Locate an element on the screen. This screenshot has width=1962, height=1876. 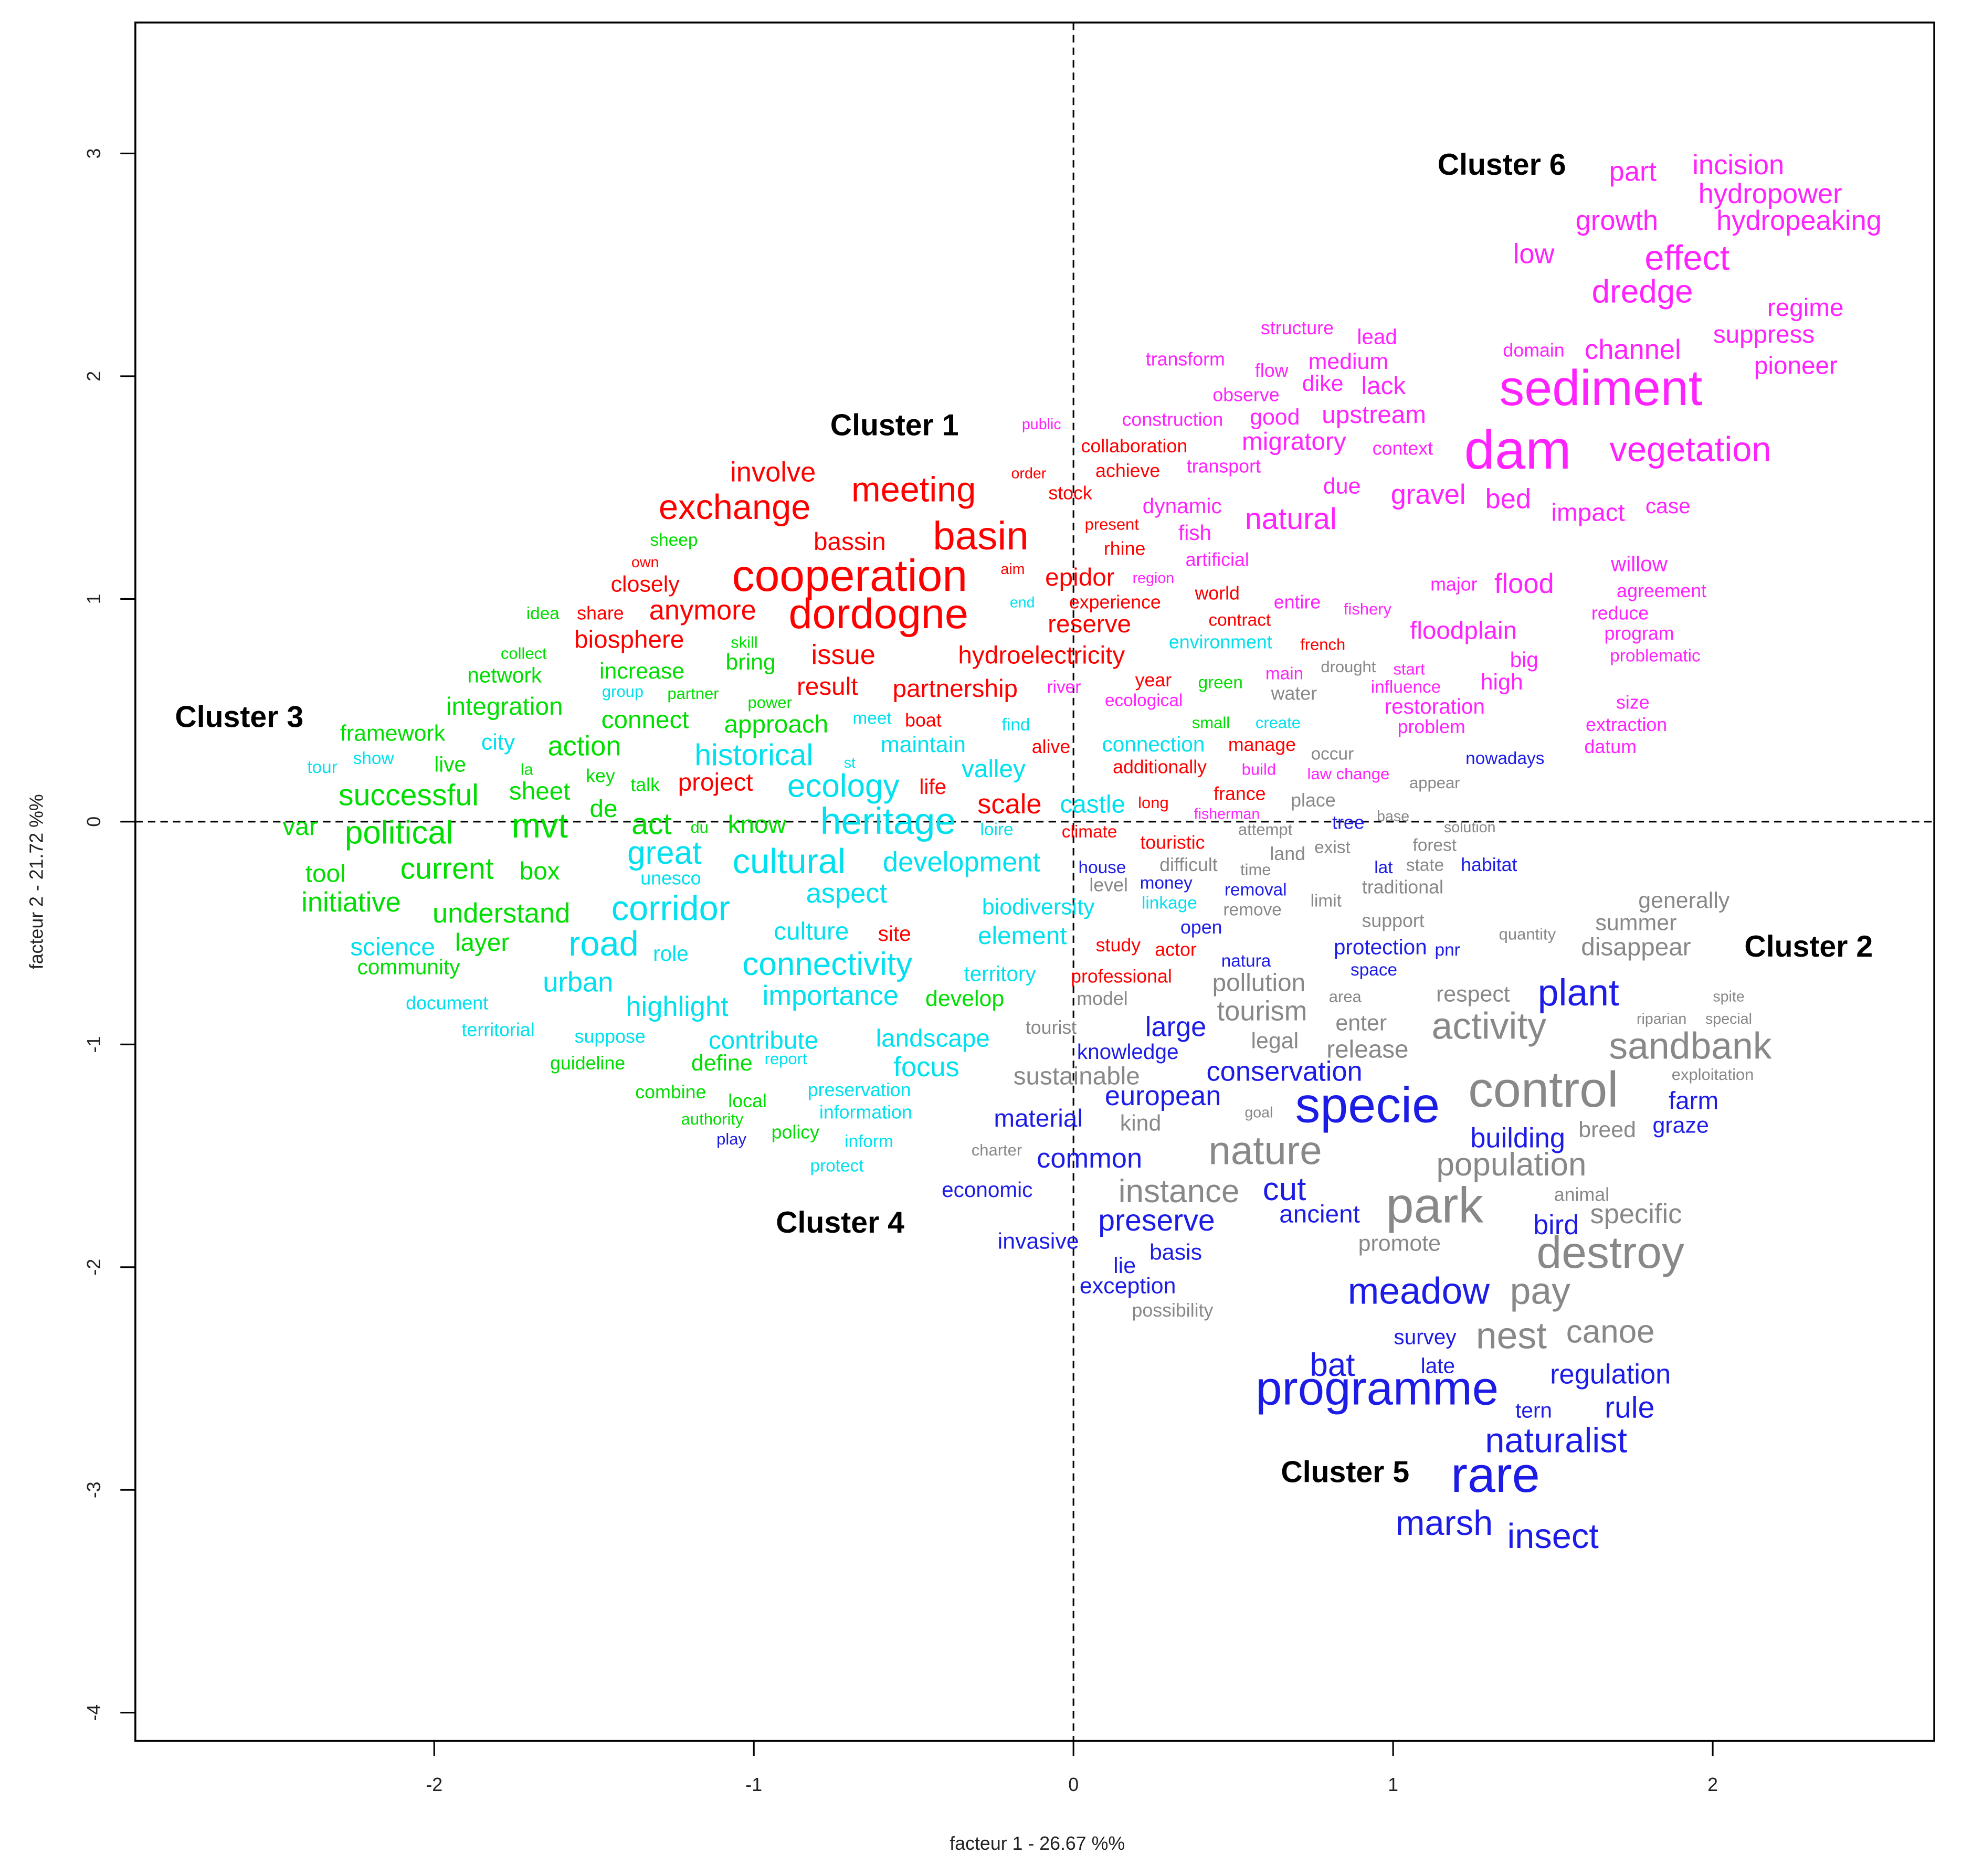
word: plant is located at coordinates (1578, 993).